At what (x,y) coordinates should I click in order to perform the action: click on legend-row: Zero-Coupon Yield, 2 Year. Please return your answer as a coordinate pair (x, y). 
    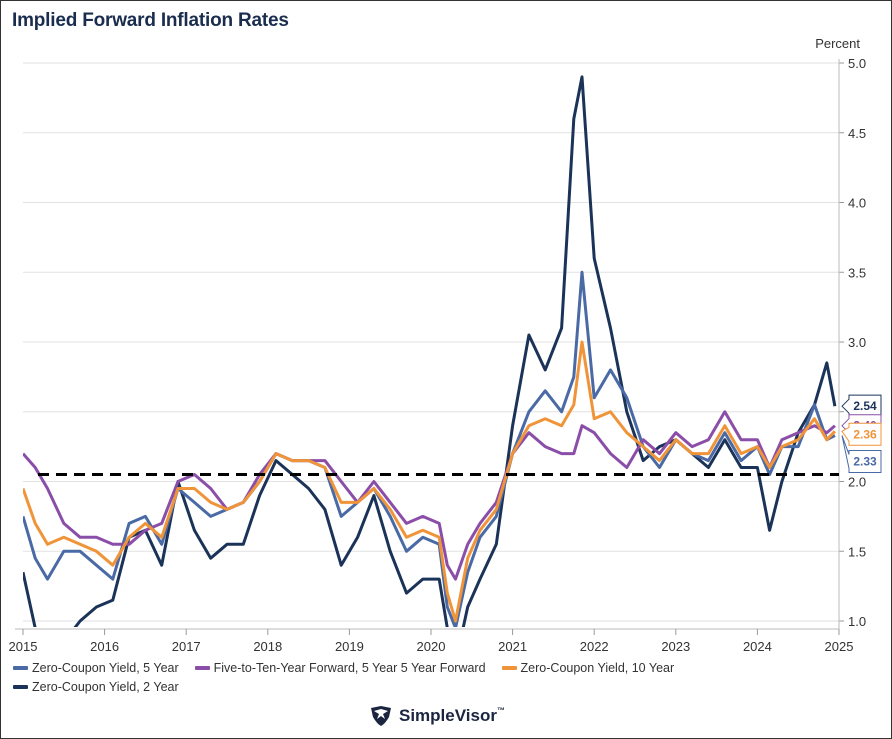
    Looking at the image, I should click on (443, 687).